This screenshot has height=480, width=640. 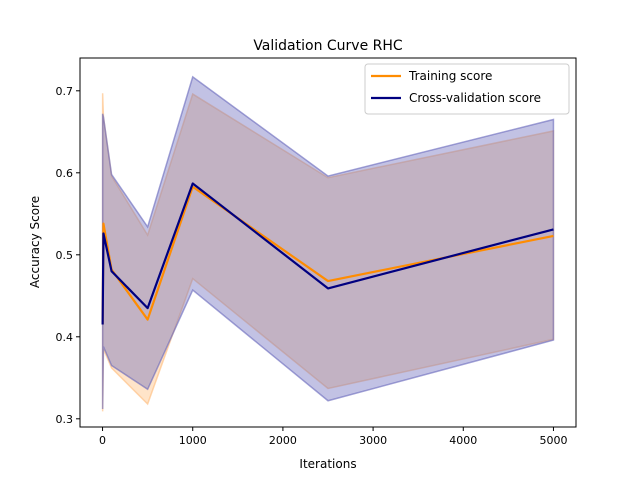 I want to click on x-tick-label: 1000, so click(x=193, y=440).